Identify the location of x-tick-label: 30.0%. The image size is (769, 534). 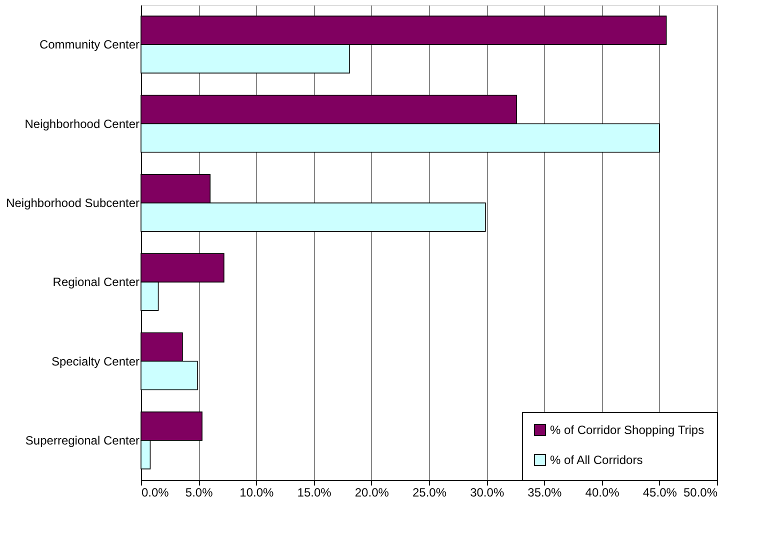
(487, 493).